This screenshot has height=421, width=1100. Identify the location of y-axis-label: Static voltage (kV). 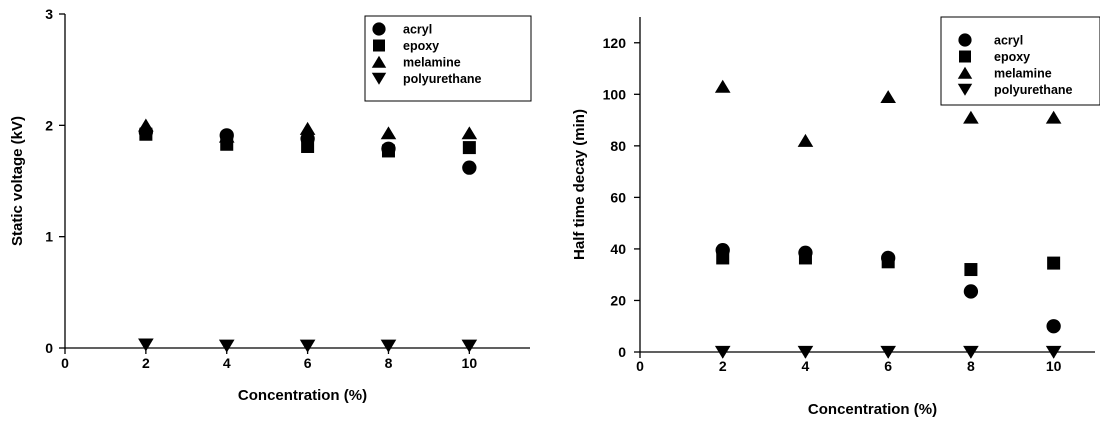
(17, 181).